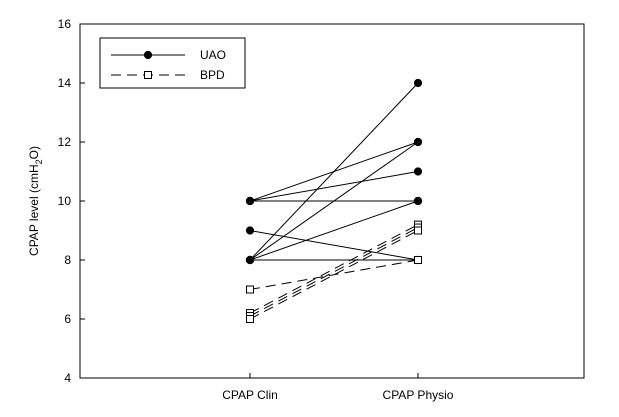 This screenshot has width=619, height=417. Describe the element at coordinates (148, 75) in the screenshot. I see `legend-marker-bpd` at that location.